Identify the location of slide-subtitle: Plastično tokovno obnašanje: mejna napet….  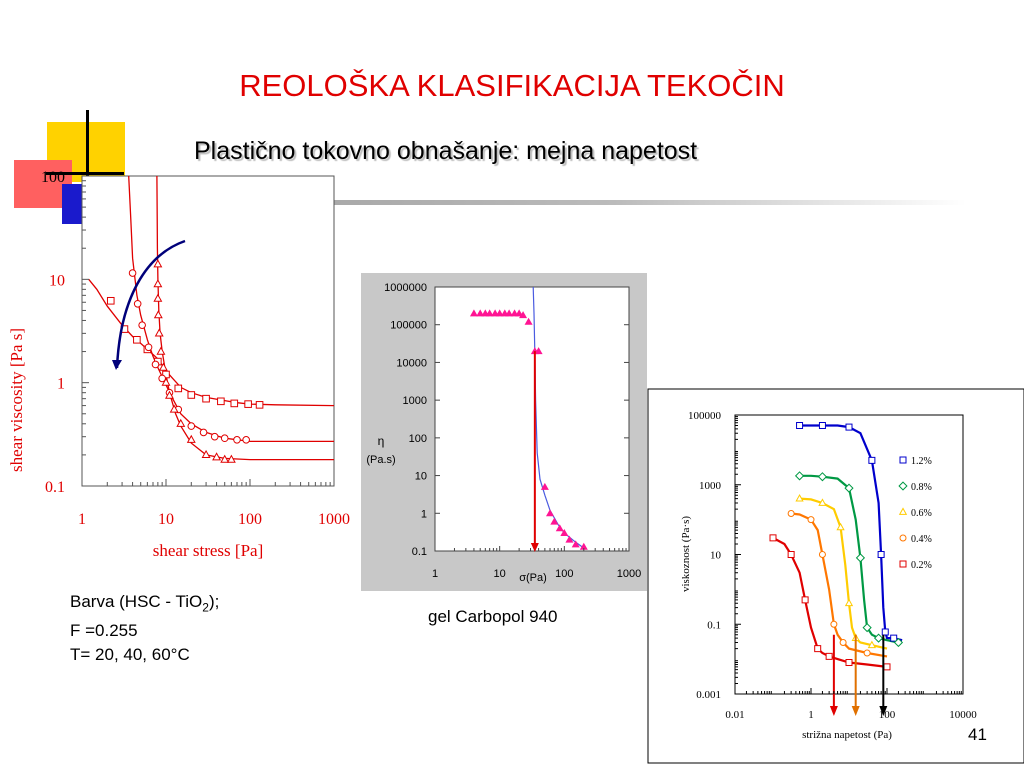
(446, 151).